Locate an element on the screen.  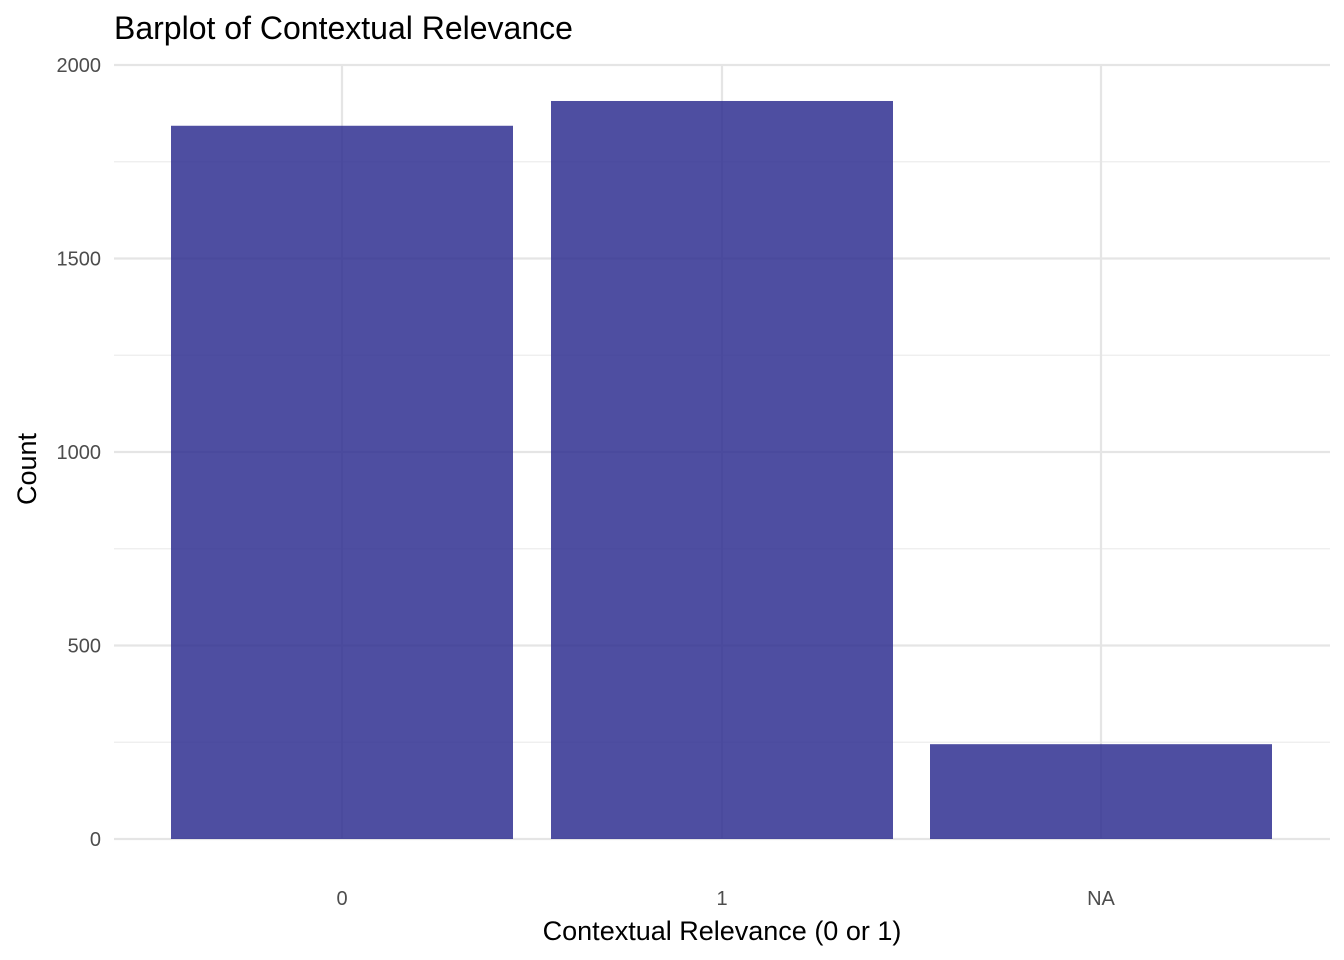
bar-NA is located at coordinates (1101, 791).